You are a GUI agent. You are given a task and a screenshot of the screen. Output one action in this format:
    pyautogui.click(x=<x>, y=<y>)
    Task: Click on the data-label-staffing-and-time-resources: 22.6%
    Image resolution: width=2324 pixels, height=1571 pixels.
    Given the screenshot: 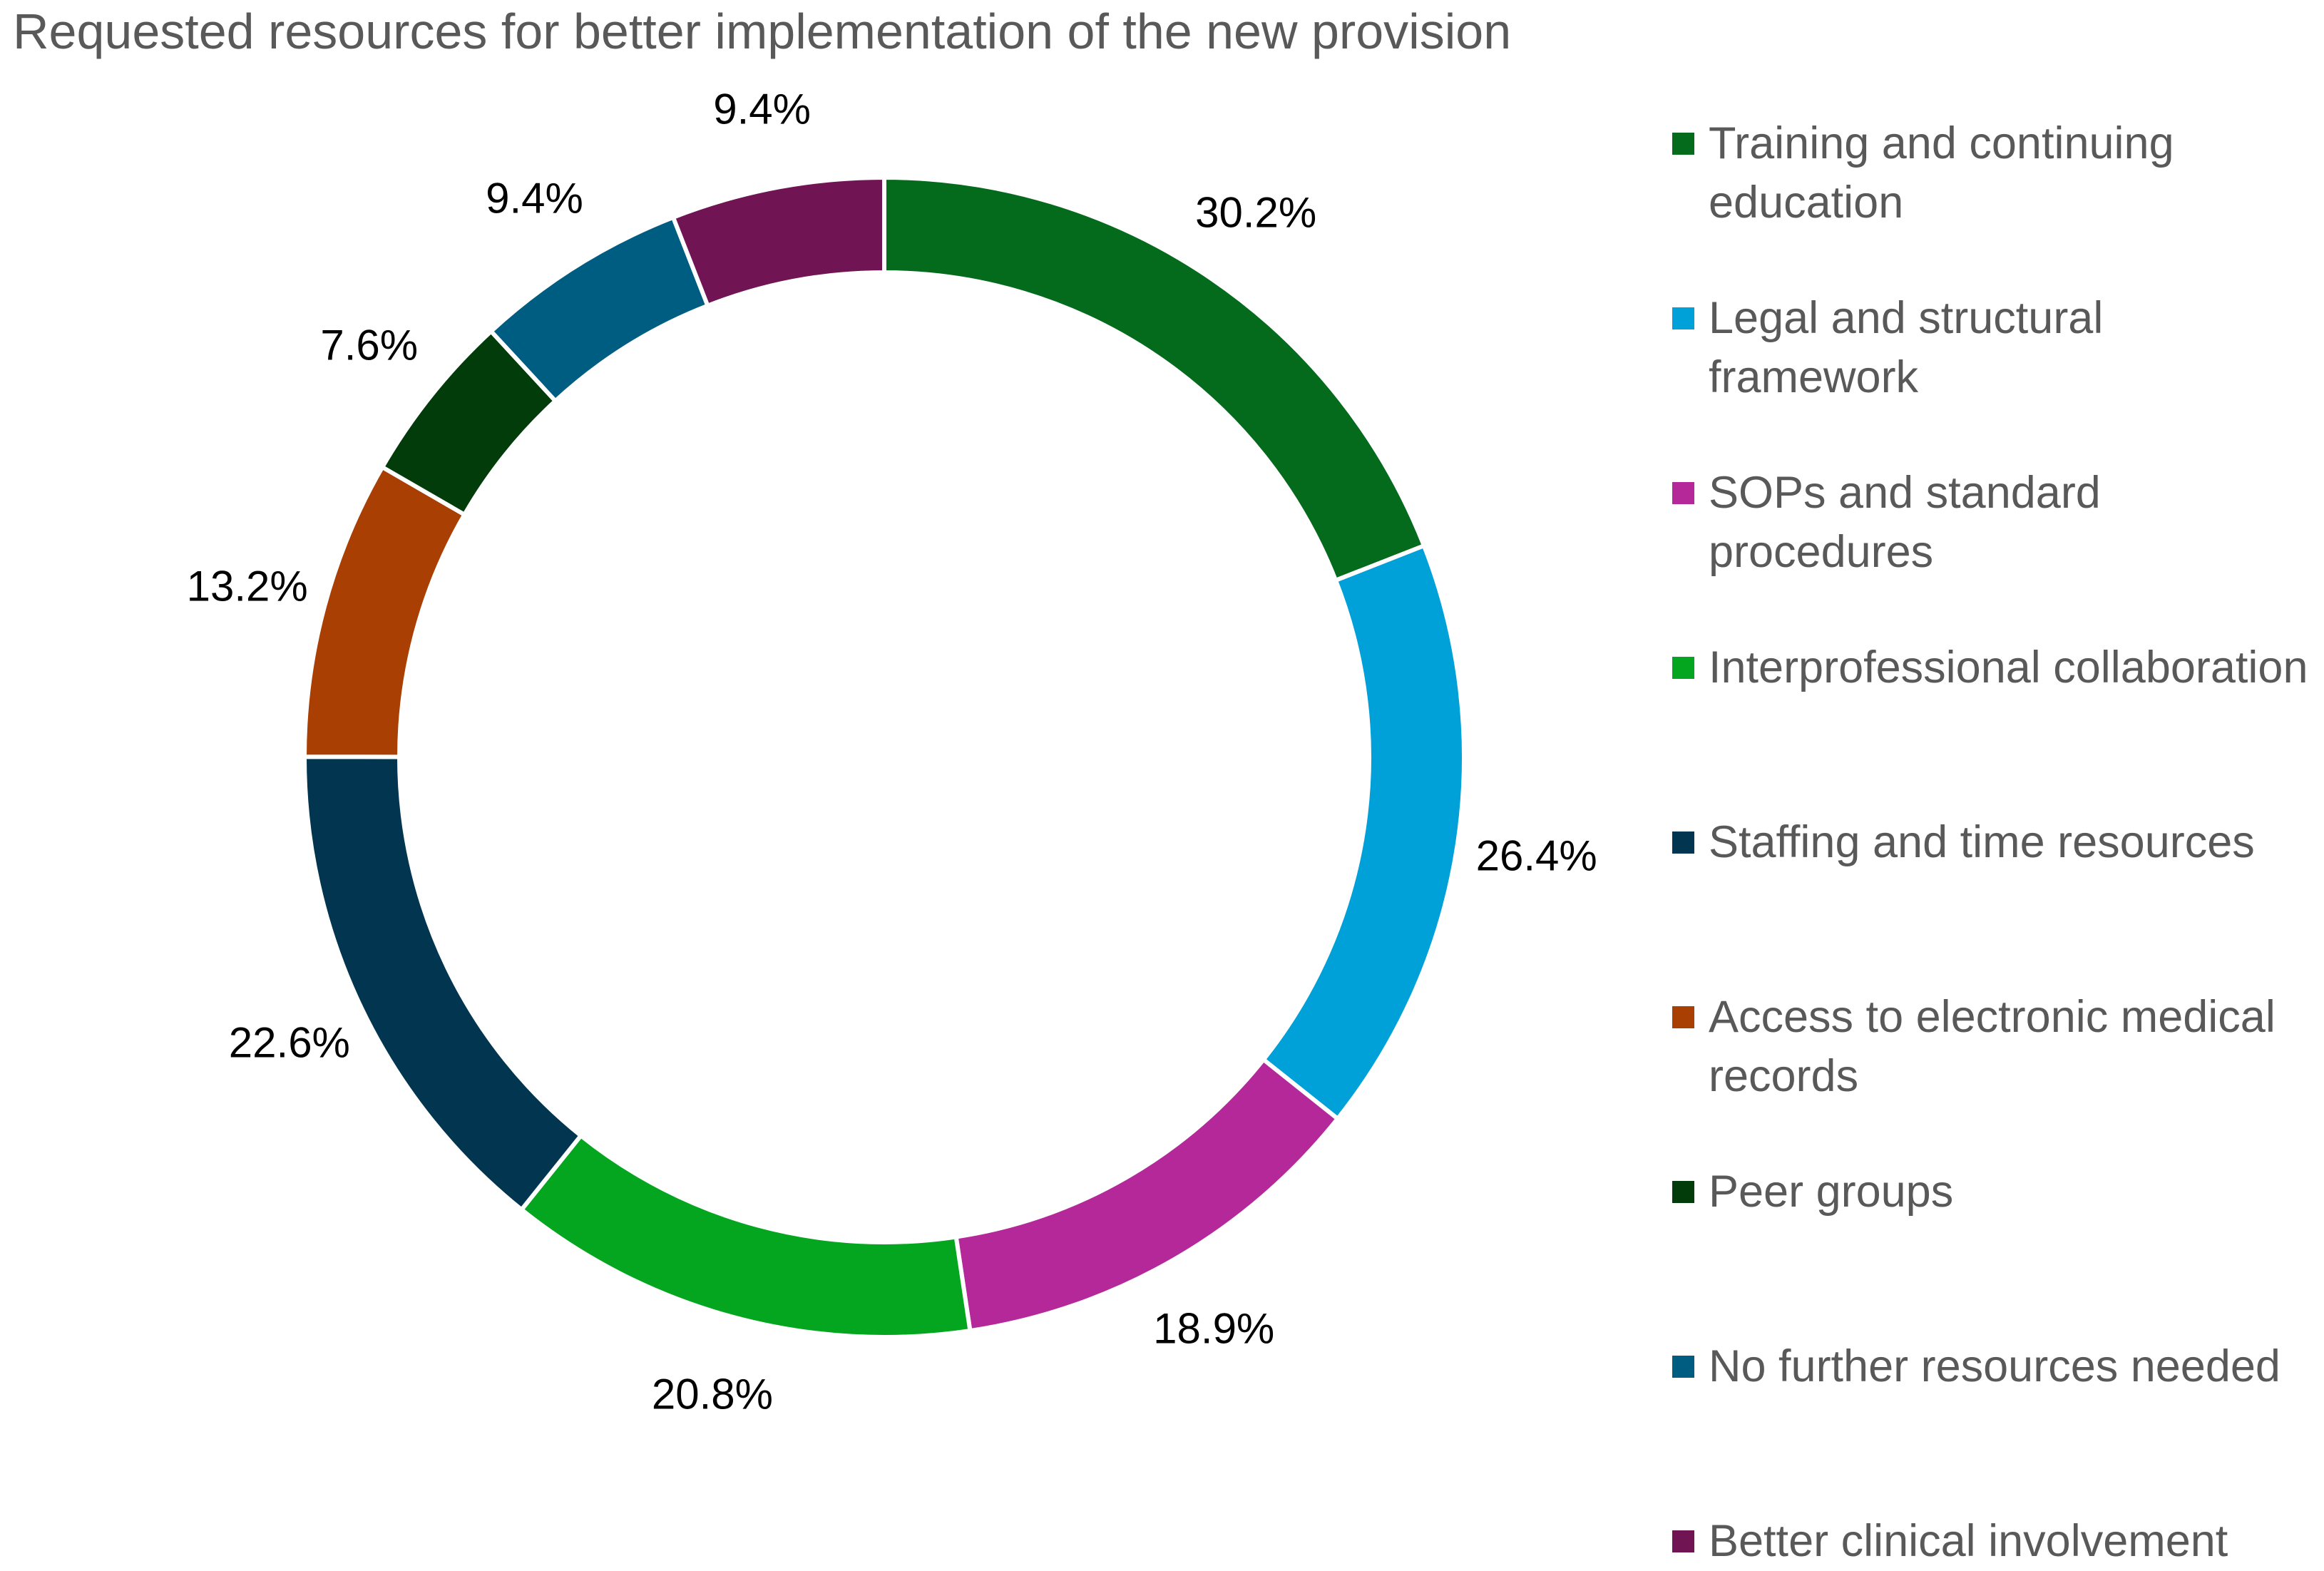 What is the action you would take?
    pyautogui.click(x=289, y=1042)
    